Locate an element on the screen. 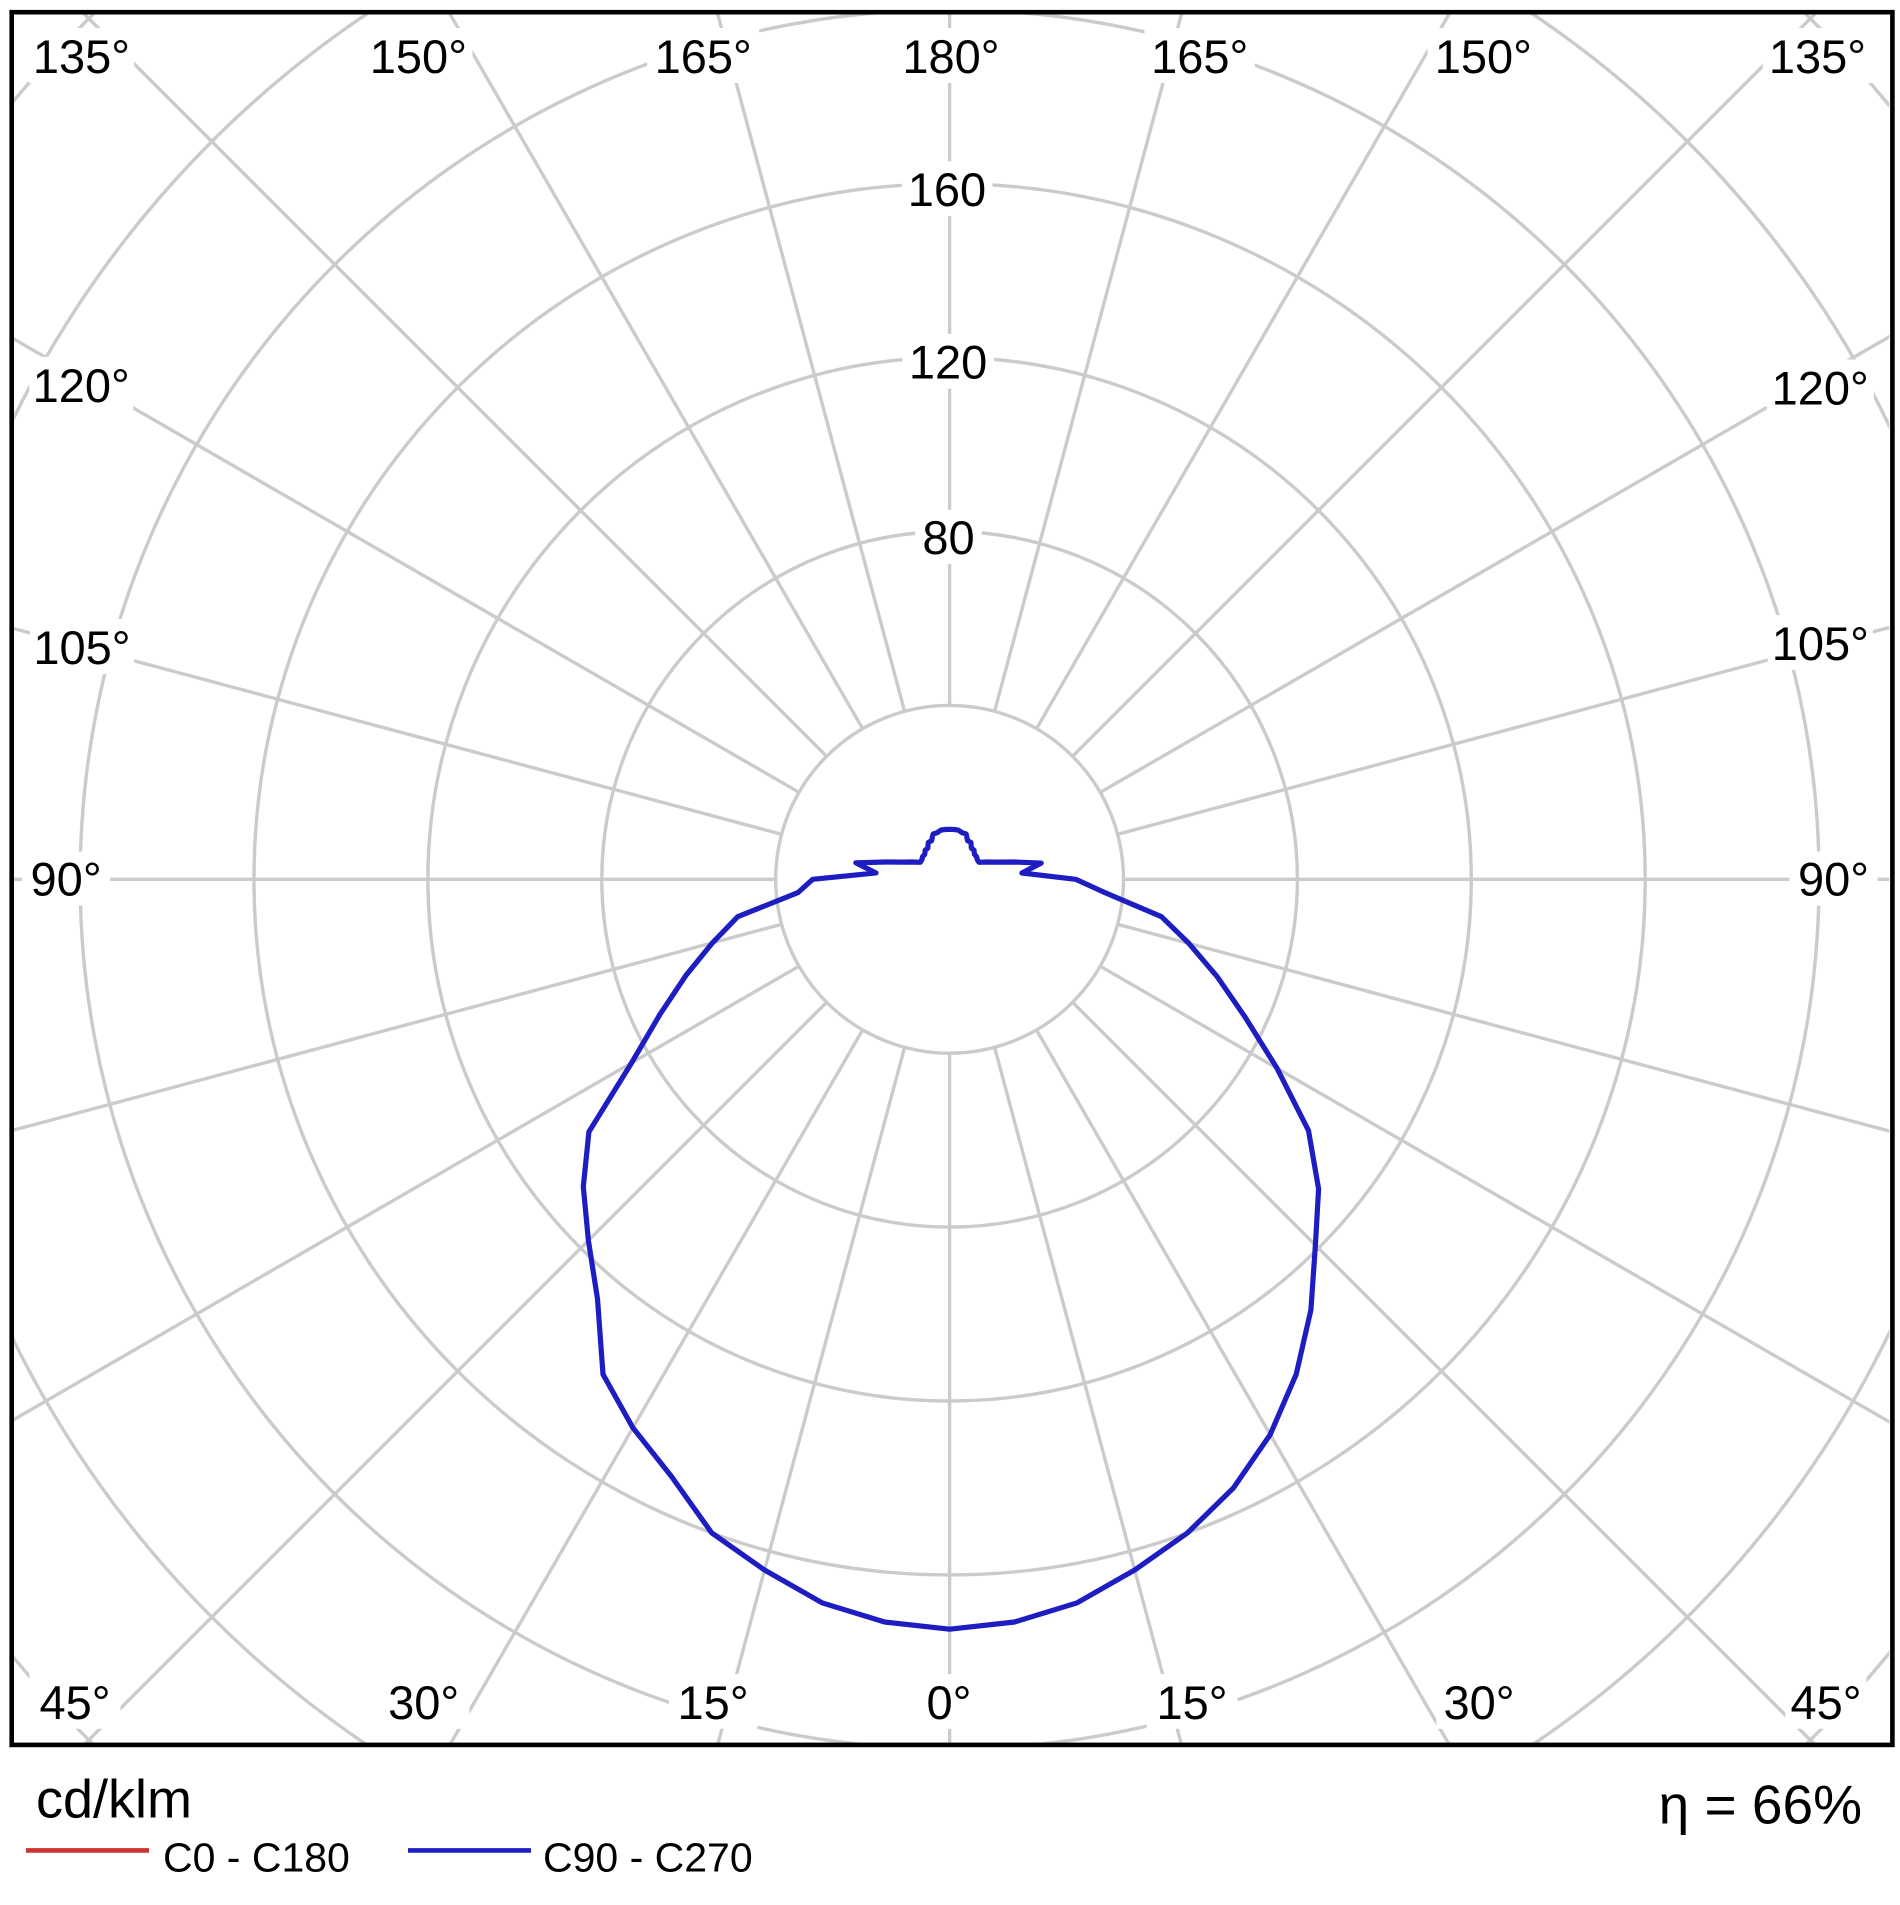 This screenshot has height=1905, width=1900. svg-text: C90 - C270 is located at coordinates (648, 1857).